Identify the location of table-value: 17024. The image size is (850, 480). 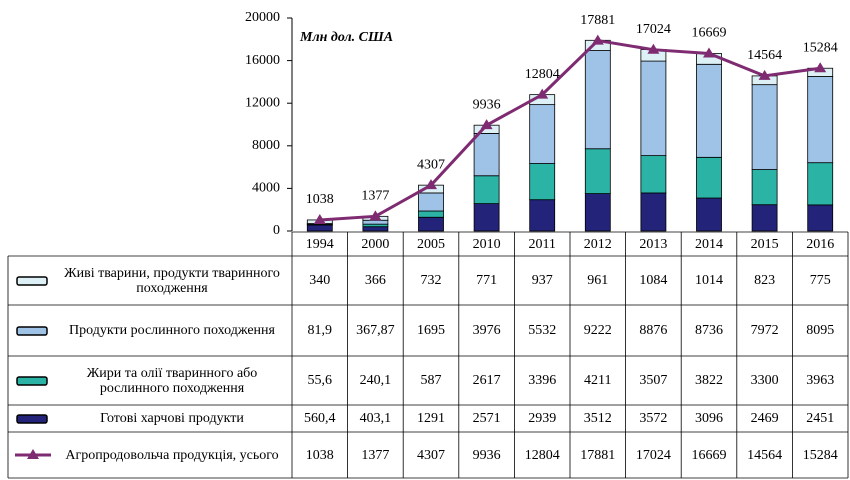
(653, 455).